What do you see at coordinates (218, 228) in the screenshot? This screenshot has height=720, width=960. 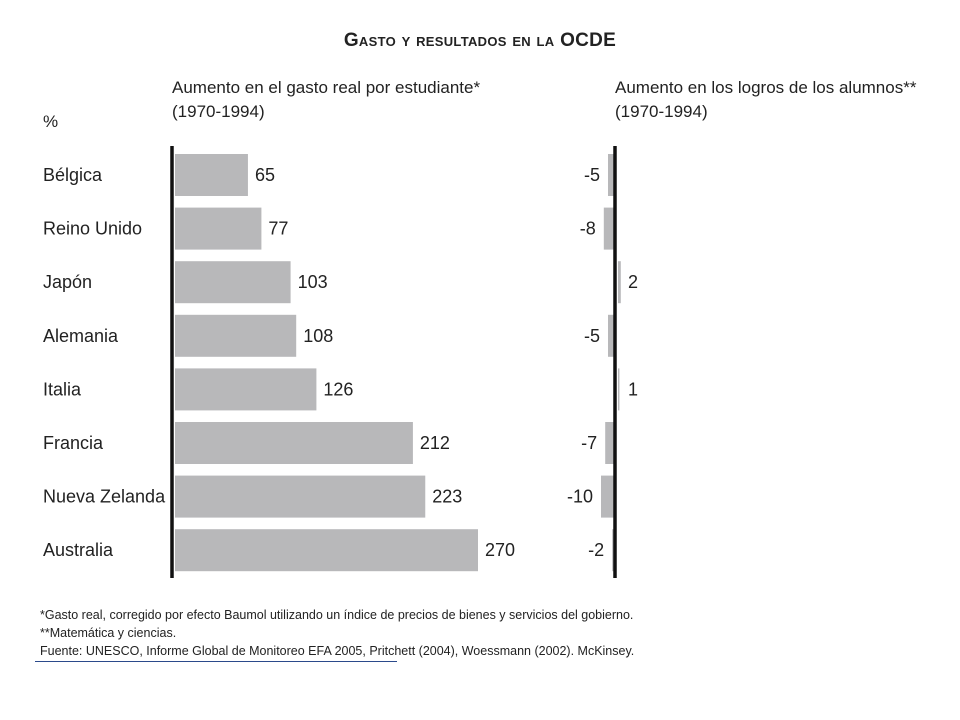 I see `spending-bar-reino-unido` at bounding box center [218, 228].